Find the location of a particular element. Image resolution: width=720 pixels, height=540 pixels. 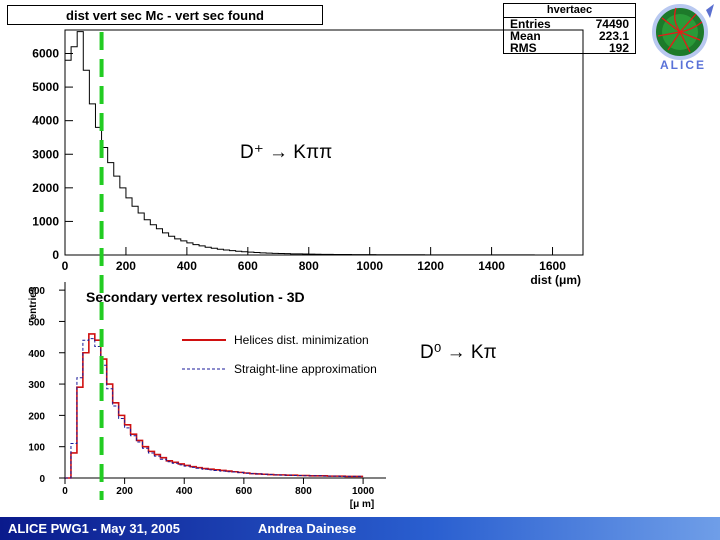

alice-logo-icon: ALICE is located at coordinates (683, 38).